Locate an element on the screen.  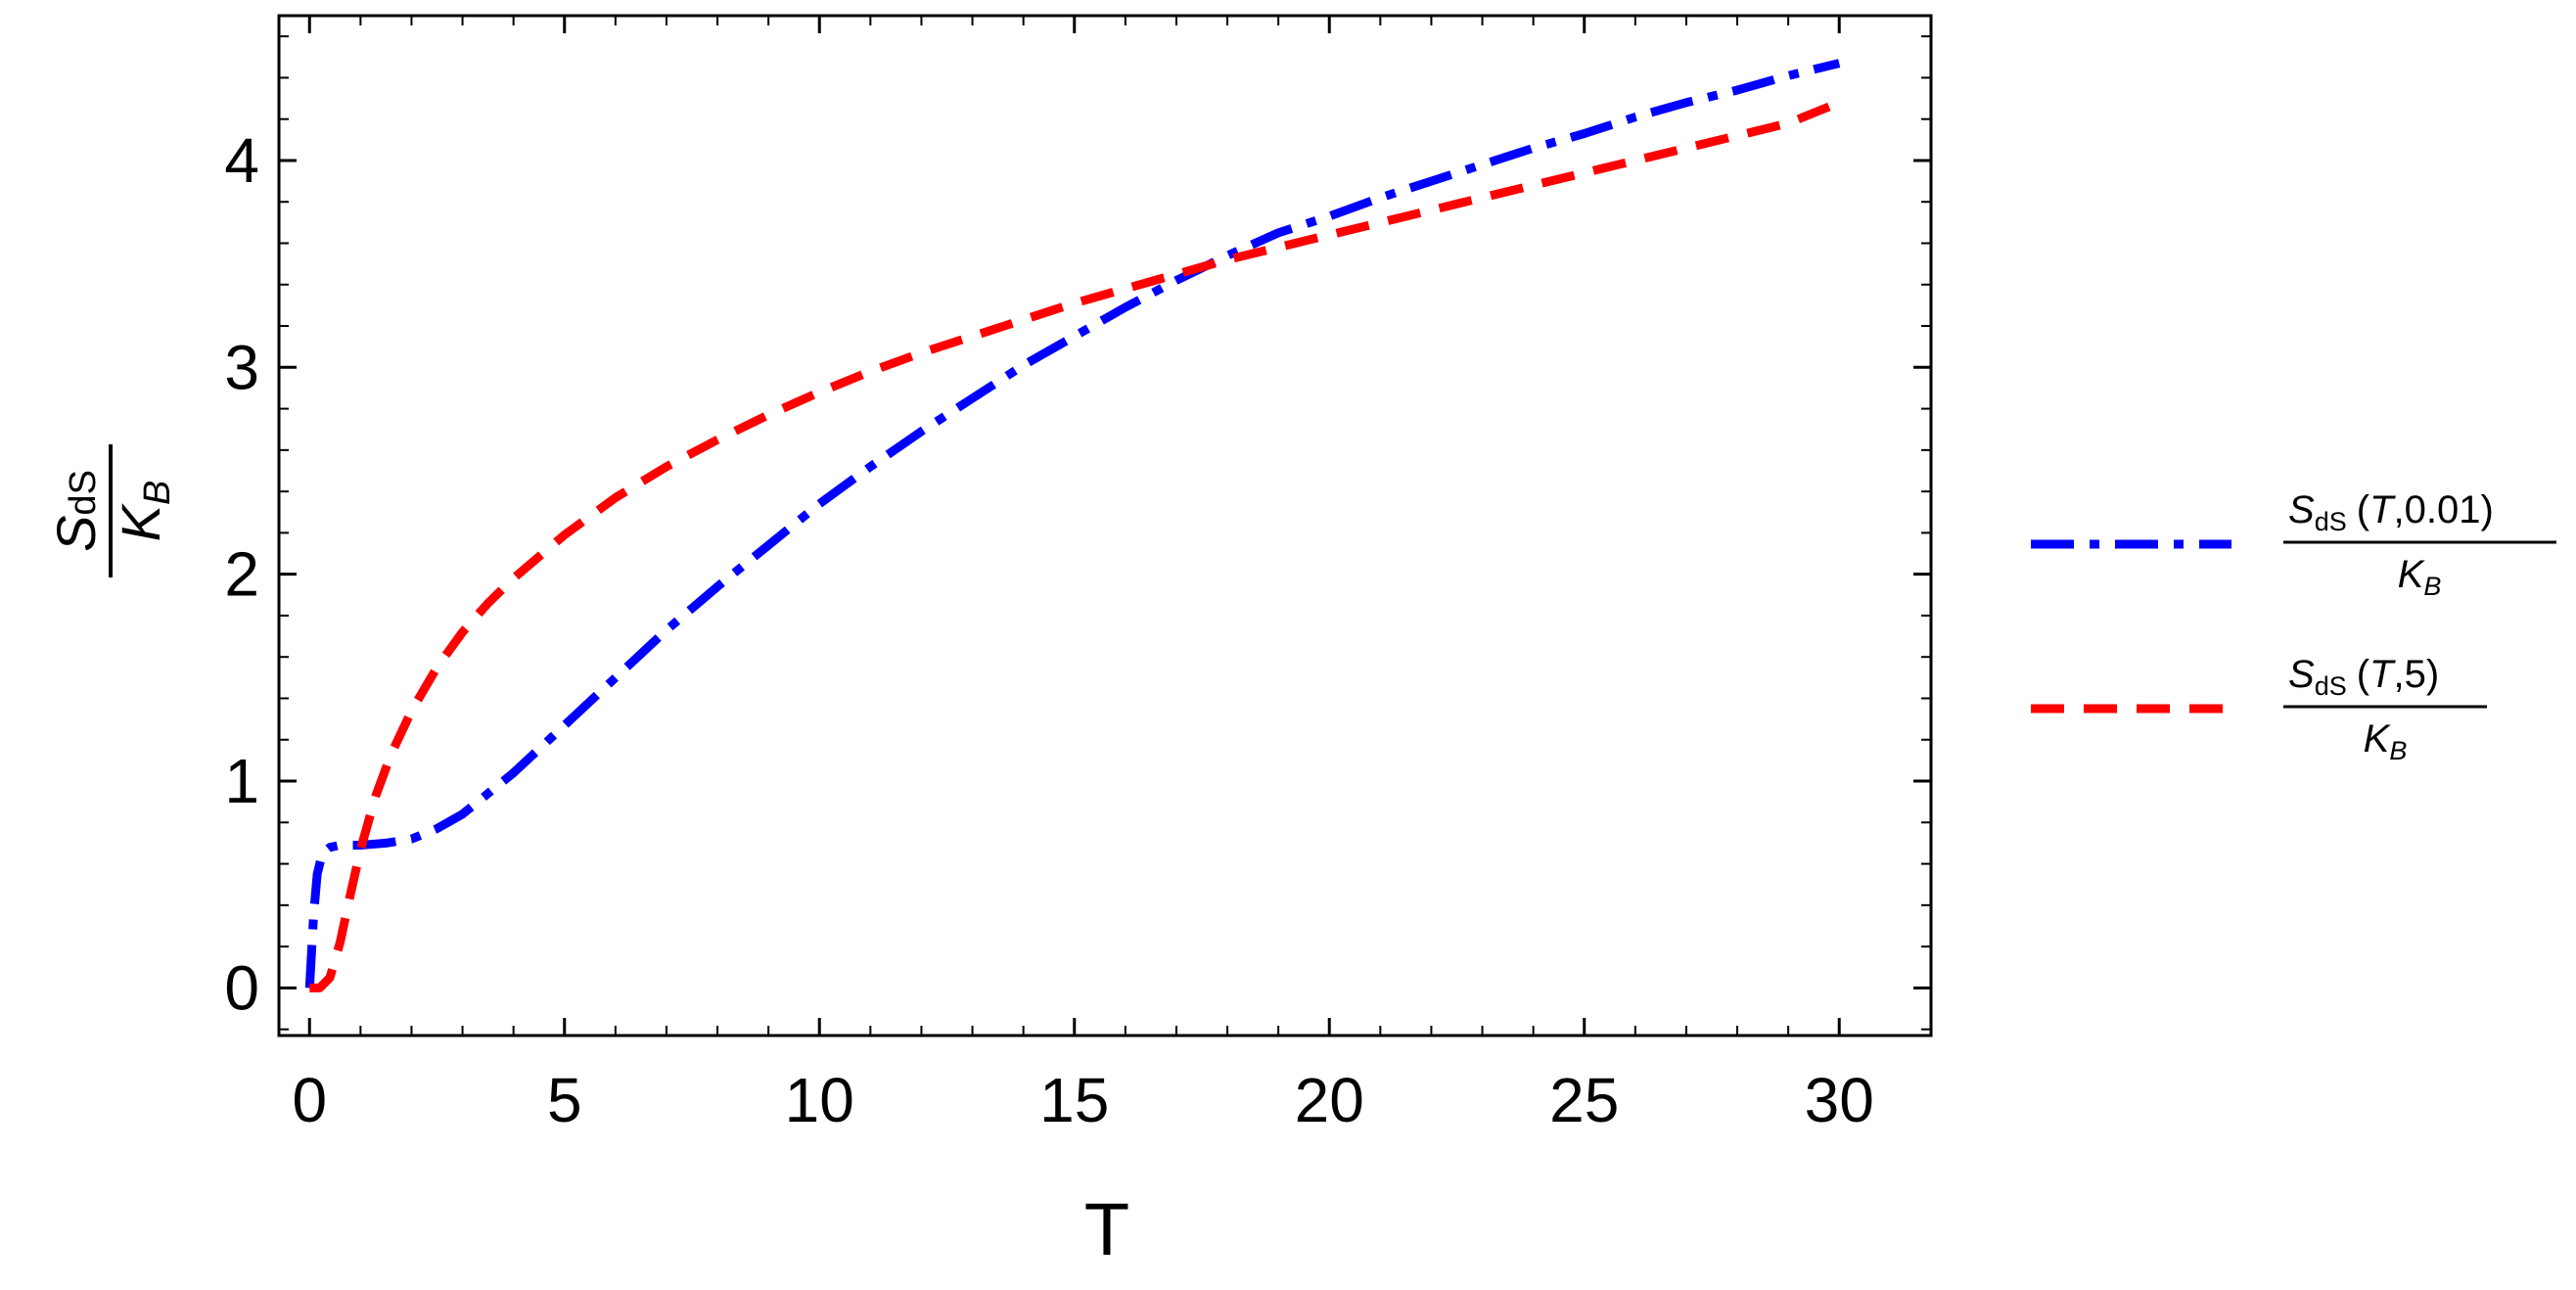
x-tick-label-6: 30 is located at coordinates (1839, 1100).